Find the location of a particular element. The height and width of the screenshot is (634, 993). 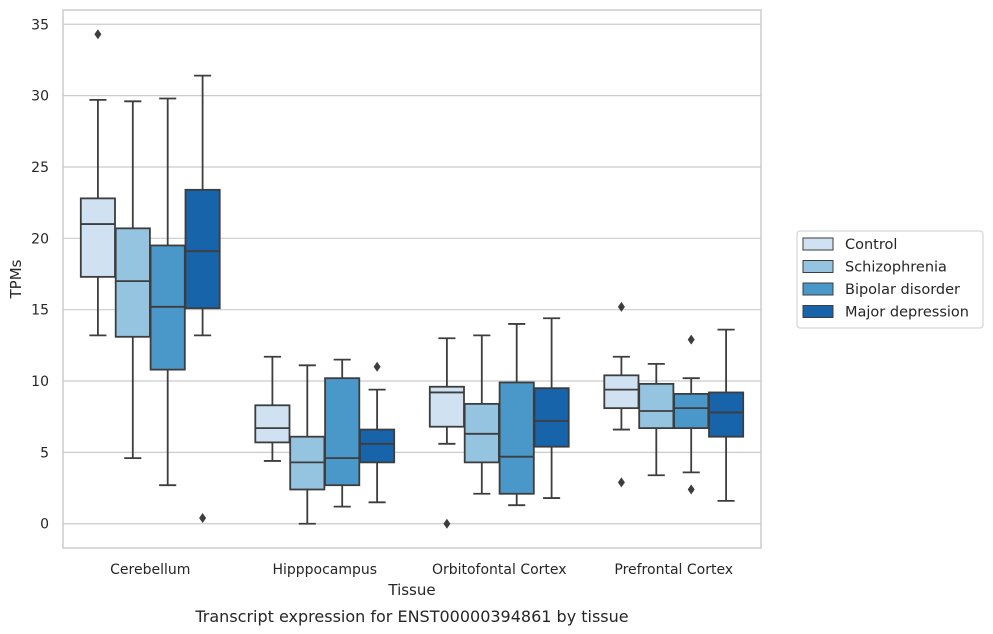

x-tick-label: Prefrontal Cortex is located at coordinates (673, 570).